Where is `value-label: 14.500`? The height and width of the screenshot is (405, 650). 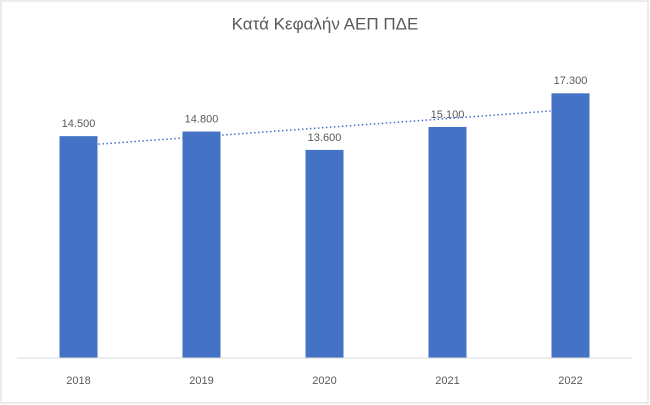 value-label: 14.500 is located at coordinates (79, 124).